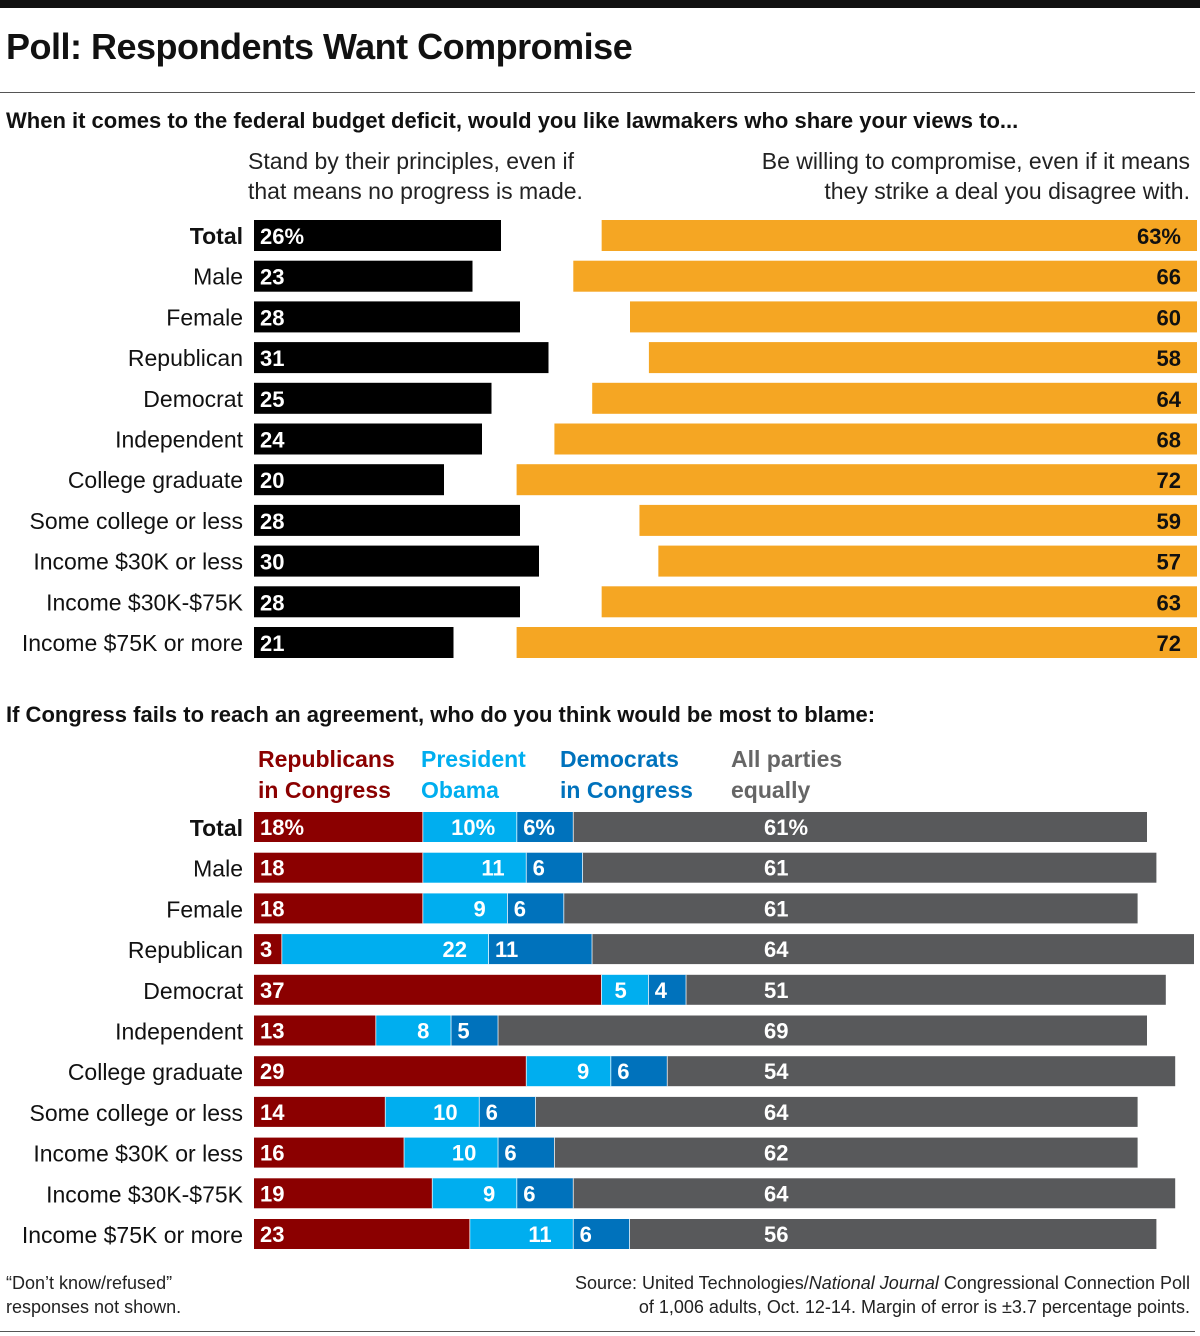  What do you see at coordinates (776, 990) in the screenshot?
I see `data-label-all-parties-equally: 51` at bounding box center [776, 990].